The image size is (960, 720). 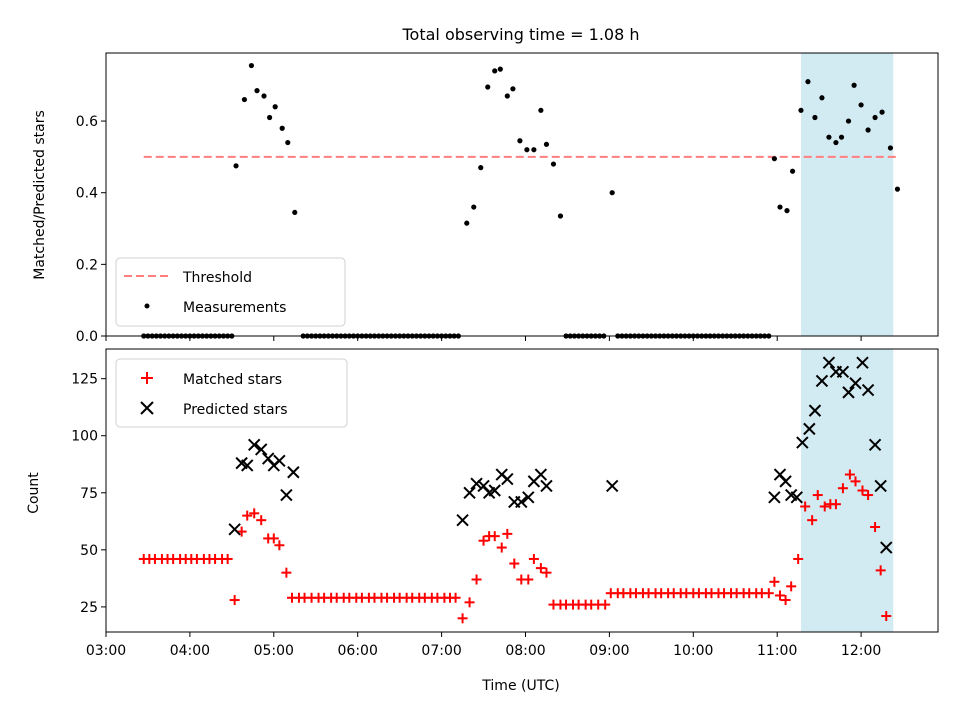 What do you see at coordinates (358, 651) in the screenshot?
I see `x-tick-label: 06:00` at bounding box center [358, 651].